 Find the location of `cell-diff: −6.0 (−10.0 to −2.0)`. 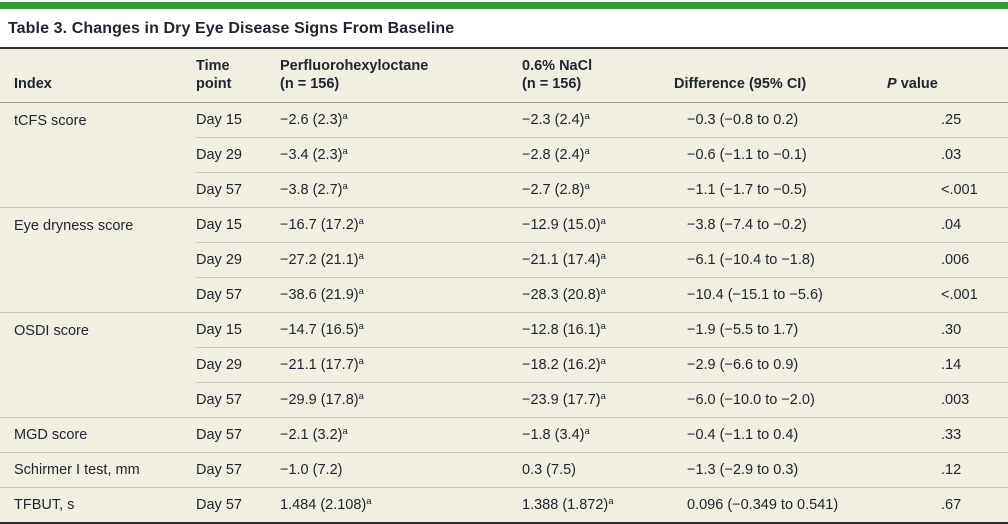

cell-diff: −6.0 (−10.0 to −2.0) is located at coordinates (780, 400).